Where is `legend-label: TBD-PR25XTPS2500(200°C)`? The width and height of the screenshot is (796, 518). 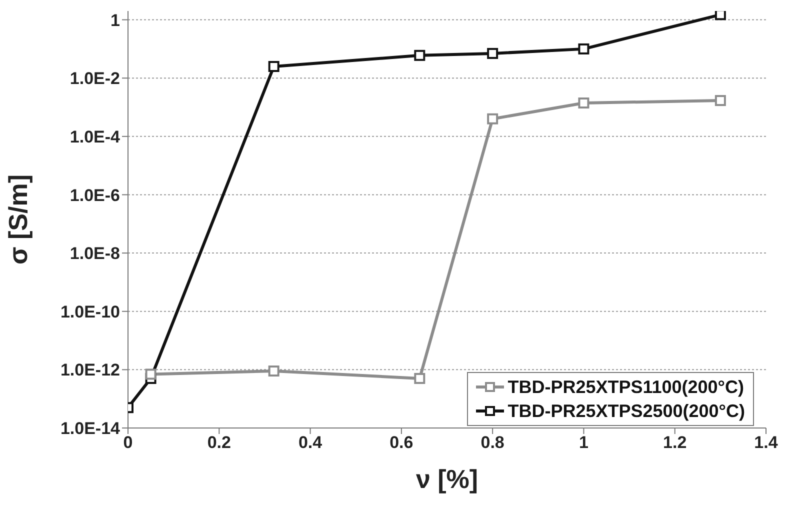 legend-label: TBD-PR25XTPS2500(200°C) is located at coordinates (626, 411).